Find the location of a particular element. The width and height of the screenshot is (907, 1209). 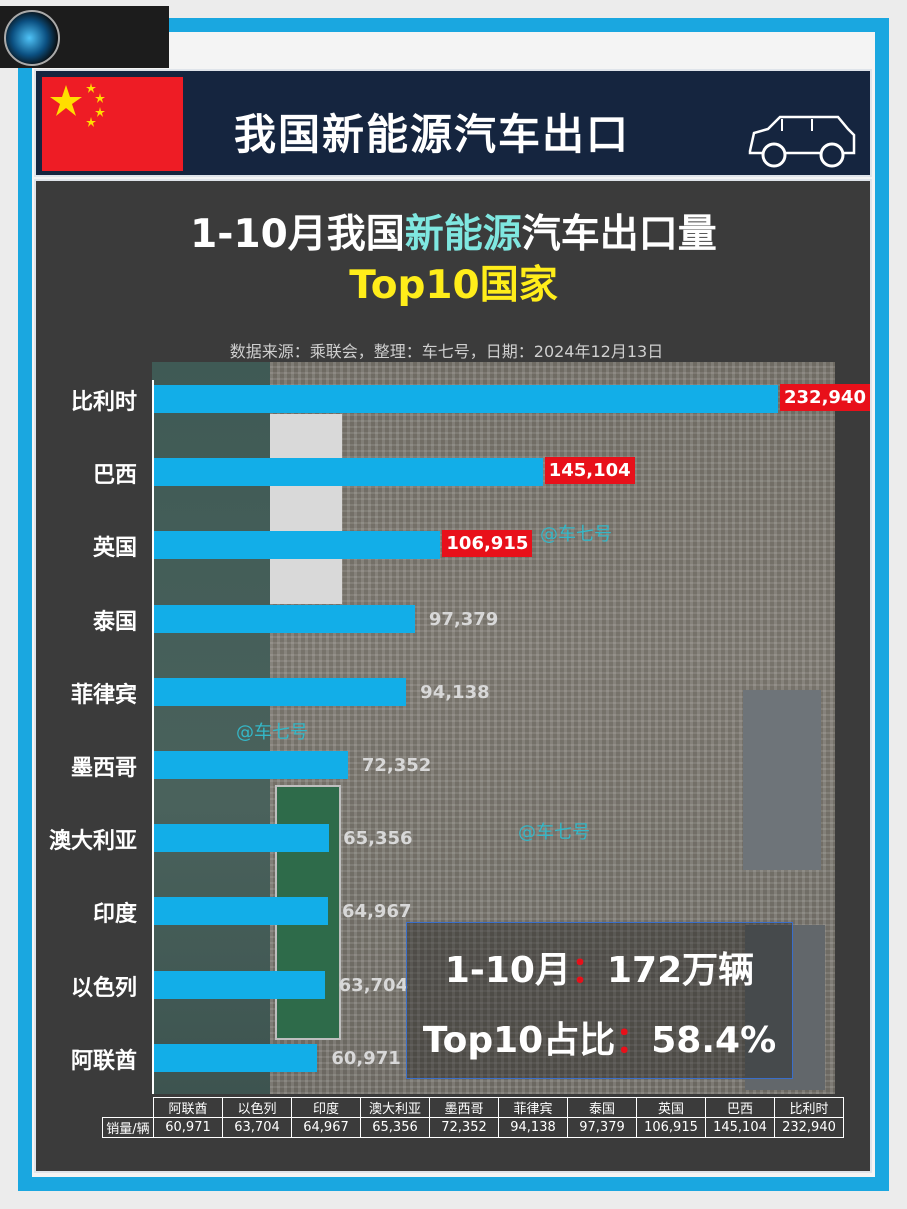

table-header-cell: 泰国 is located at coordinates (602, 1107).